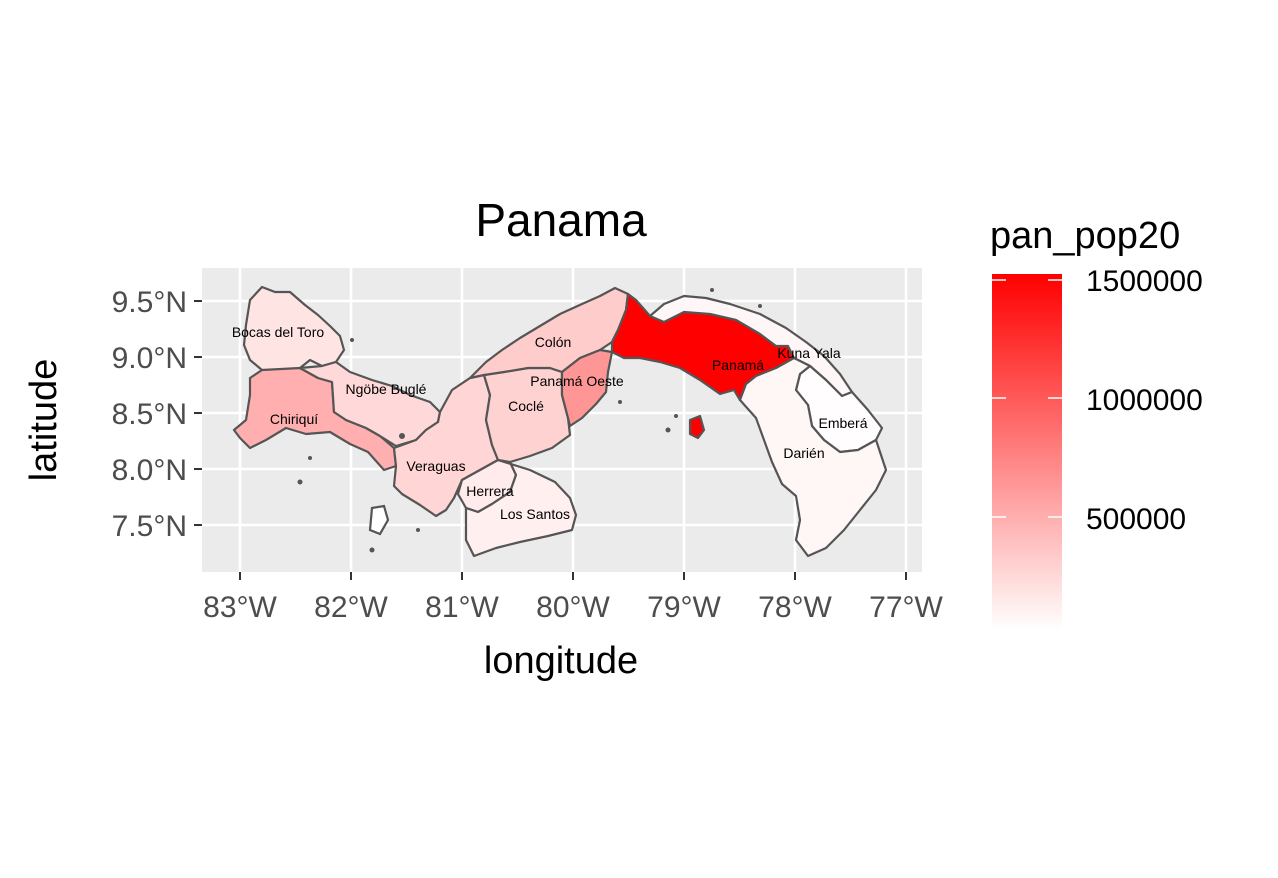  Describe the element at coordinates (553, 342) in the screenshot. I see `province-label: Colón` at that location.